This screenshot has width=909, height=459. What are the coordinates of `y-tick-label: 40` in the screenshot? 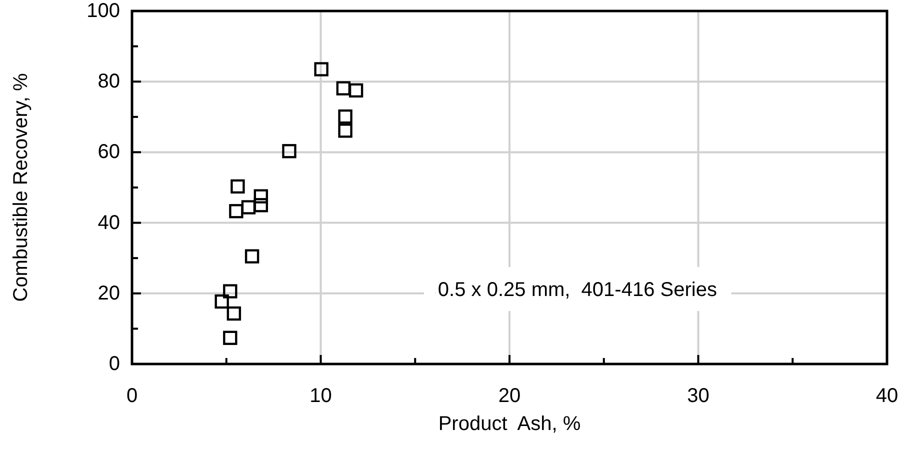 It's located at (109, 223).